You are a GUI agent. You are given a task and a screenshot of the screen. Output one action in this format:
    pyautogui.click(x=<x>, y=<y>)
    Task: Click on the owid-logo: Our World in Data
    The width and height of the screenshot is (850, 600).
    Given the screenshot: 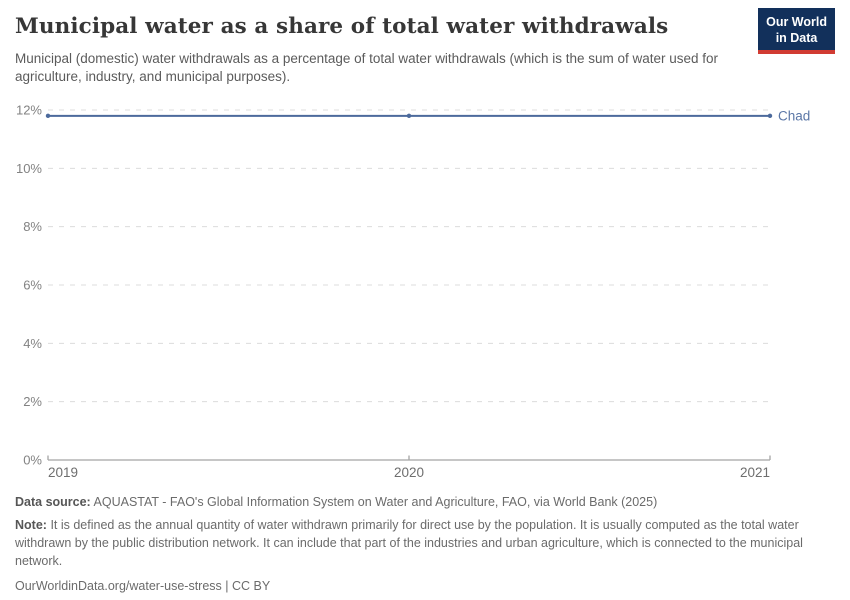 What is the action you would take?
    pyautogui.click(x=796, y=31)
    